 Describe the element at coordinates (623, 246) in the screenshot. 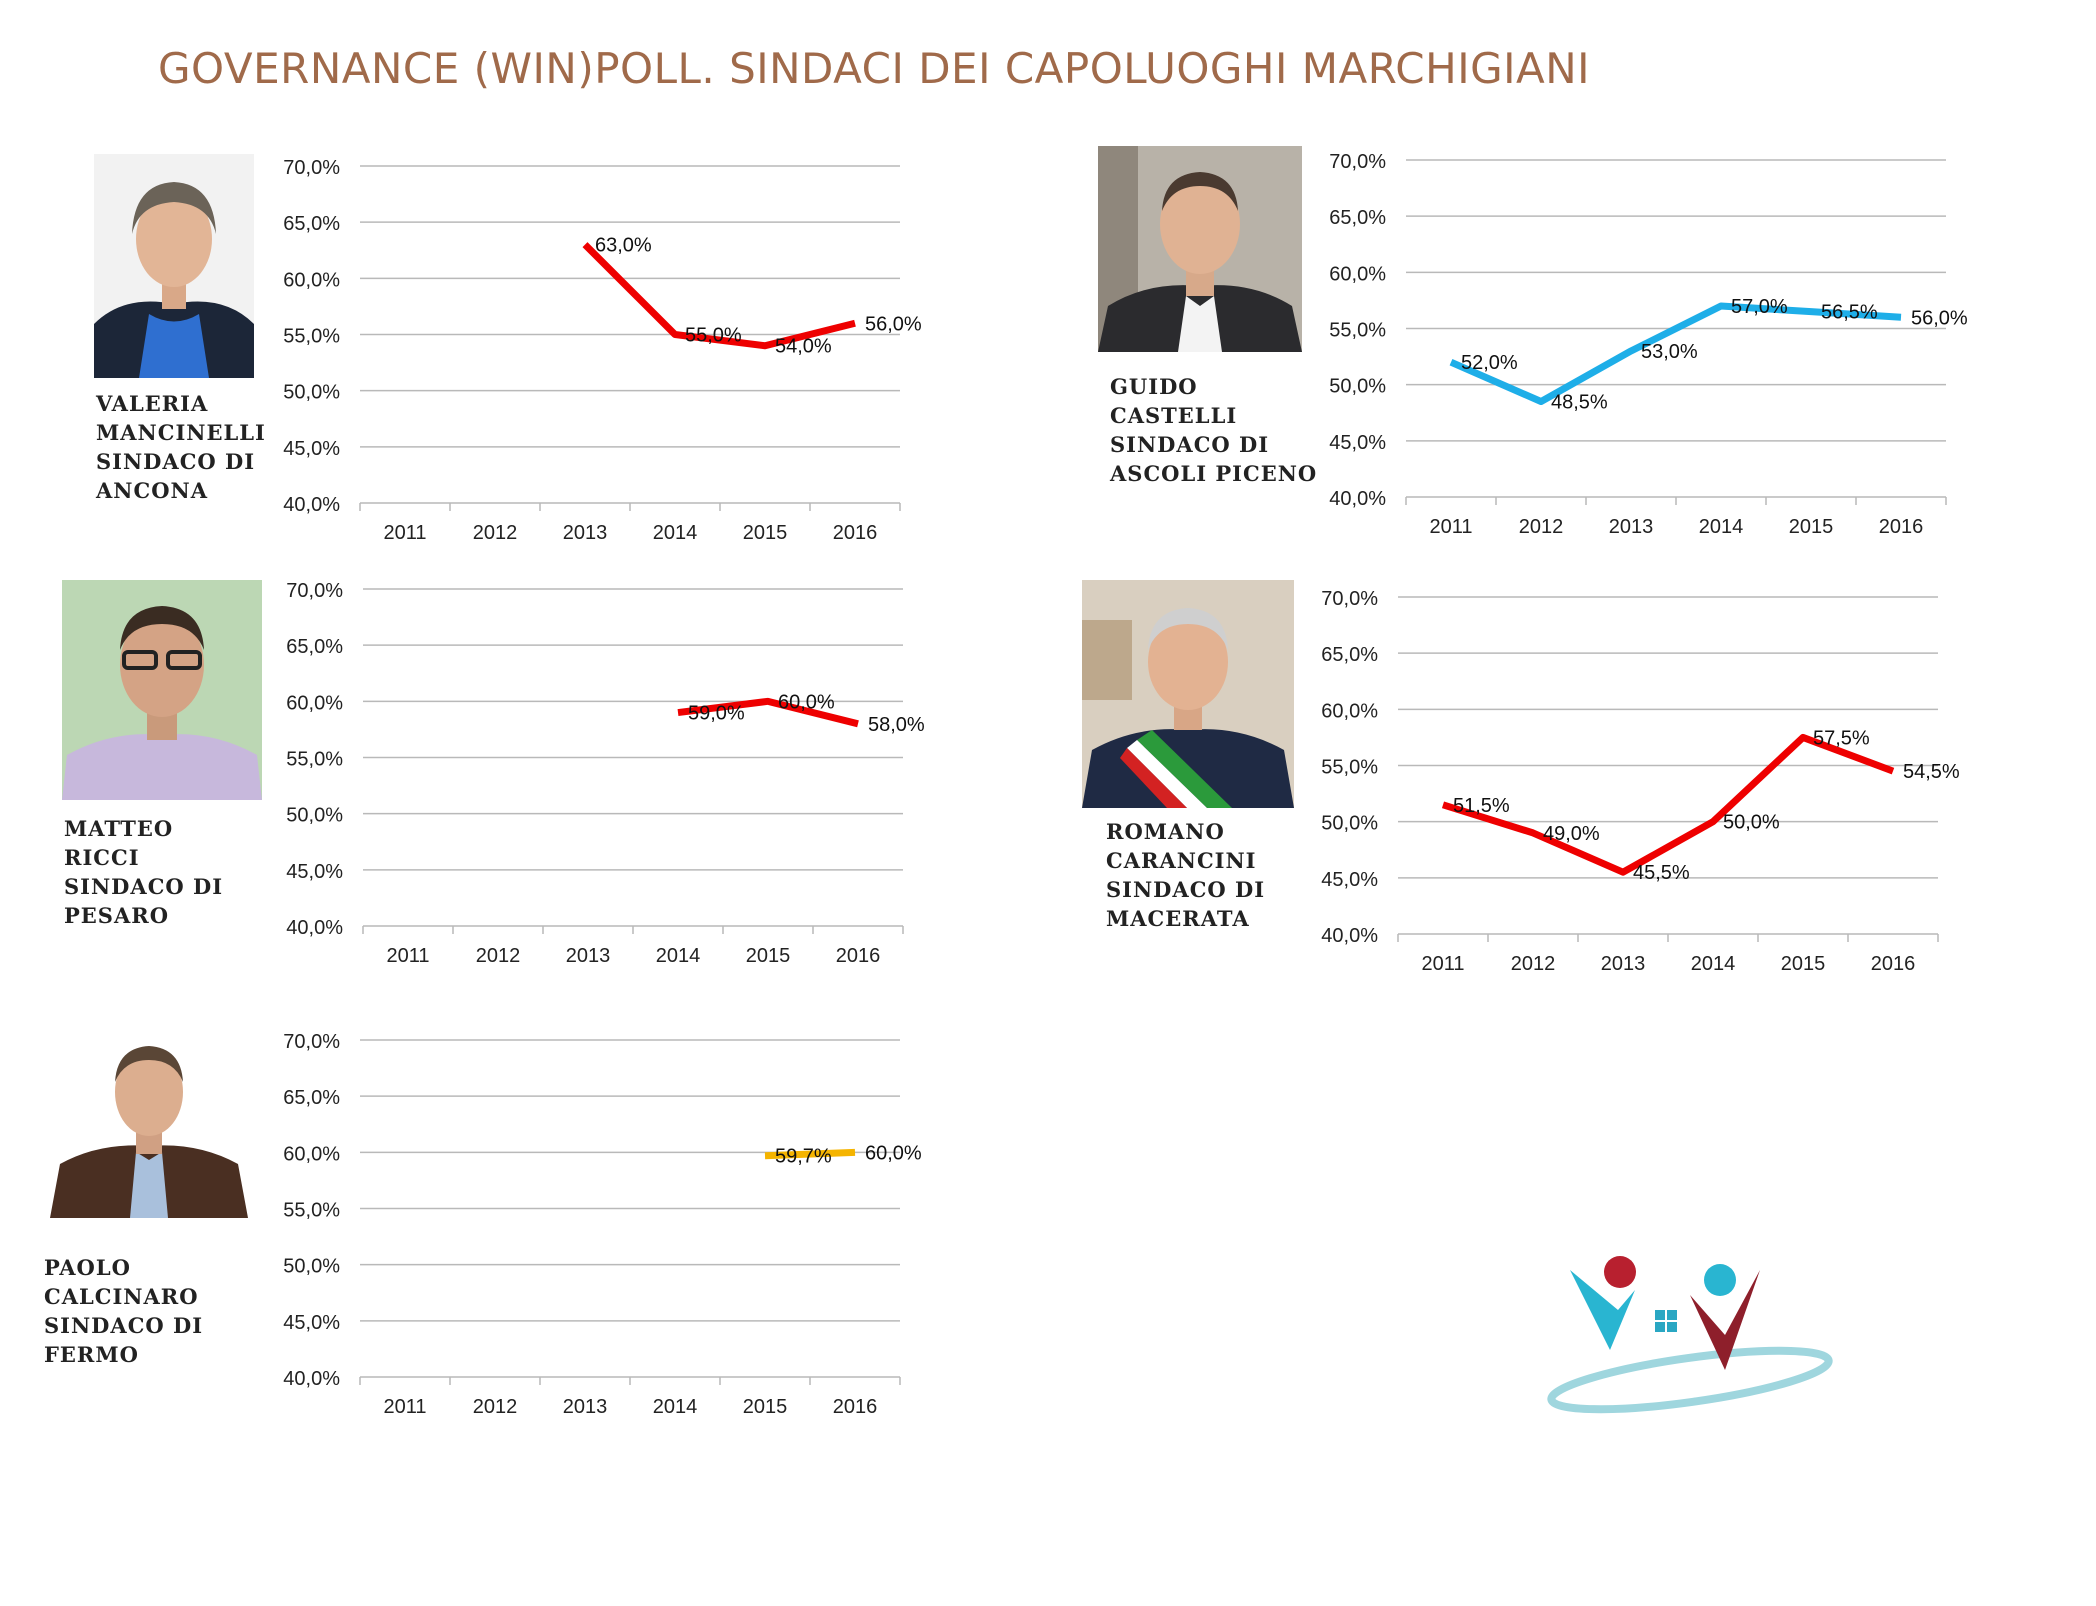

I see `data-label: 63,0%` at that location.